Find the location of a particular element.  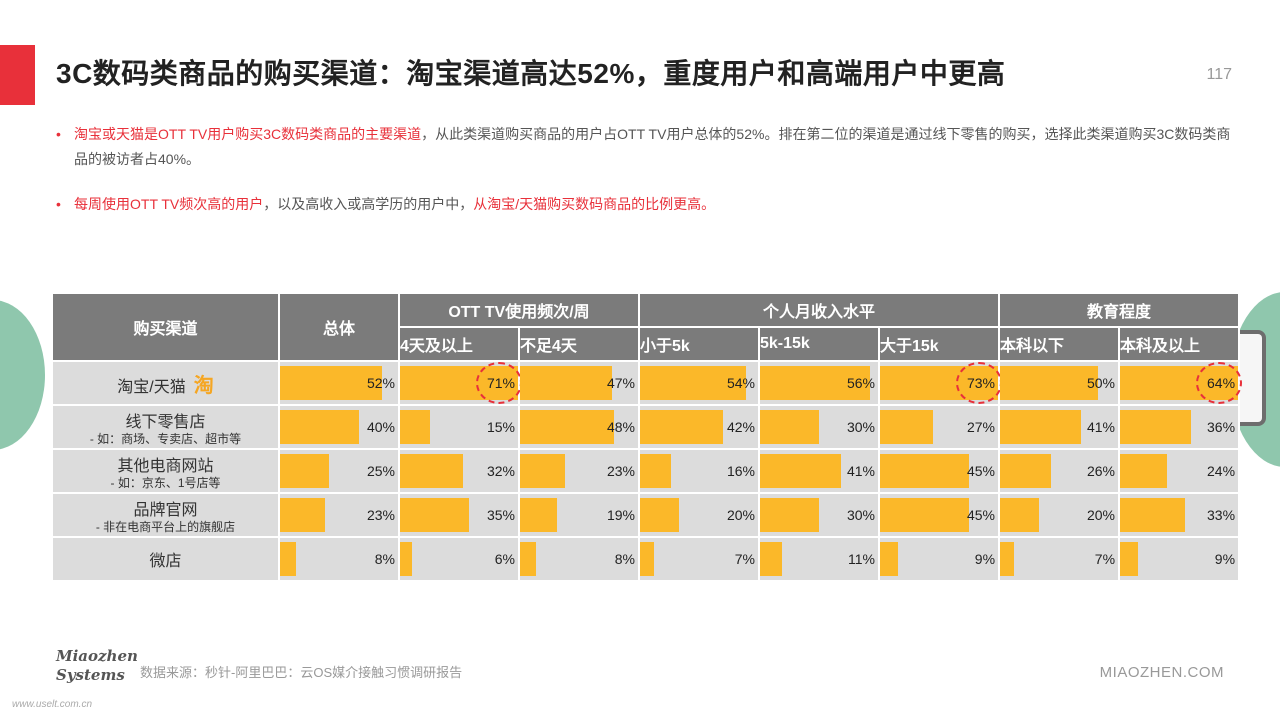

value-cell: 45% is located at coordinates (939, 515).